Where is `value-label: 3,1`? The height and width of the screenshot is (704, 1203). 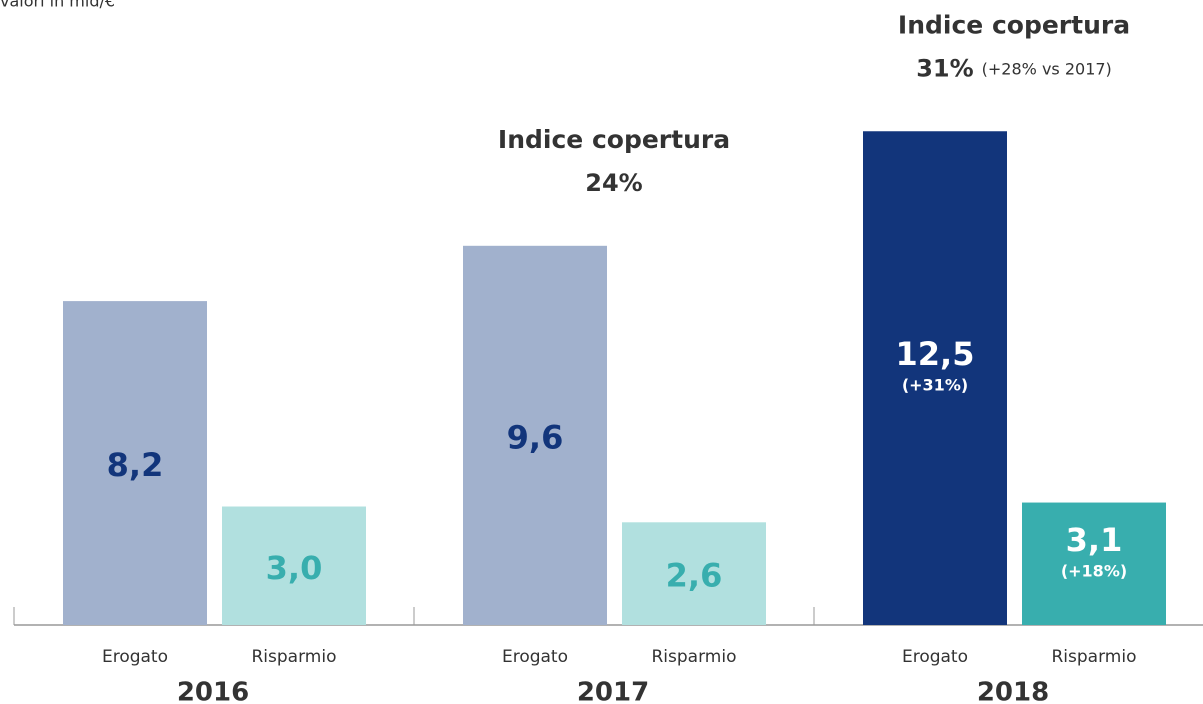 value-label: 3,1 is located at coordinates (1094, 540).